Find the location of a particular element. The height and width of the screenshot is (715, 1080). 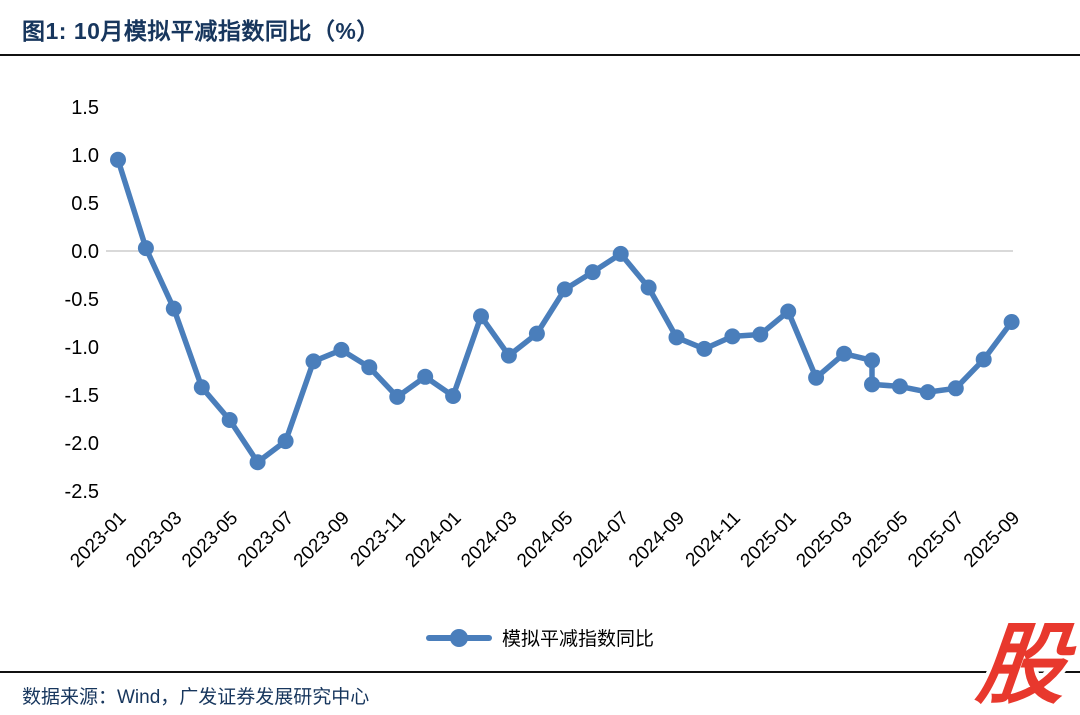

legend-label: 模拟平减指数同比 is located at coordinates (577, 639).